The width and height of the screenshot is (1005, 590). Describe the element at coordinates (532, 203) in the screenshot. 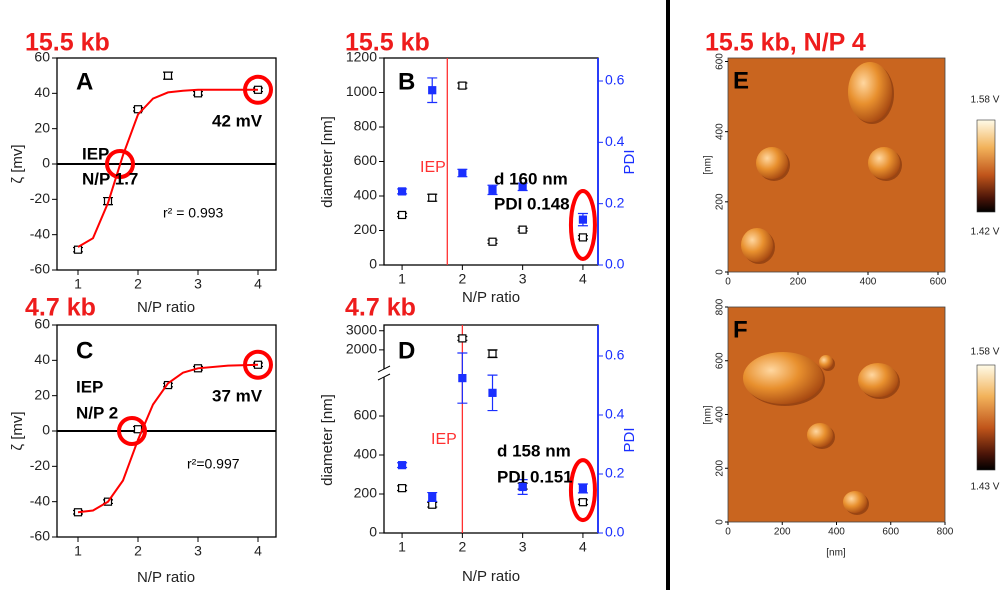

I see `annotation: PDI 0.148` at that location.